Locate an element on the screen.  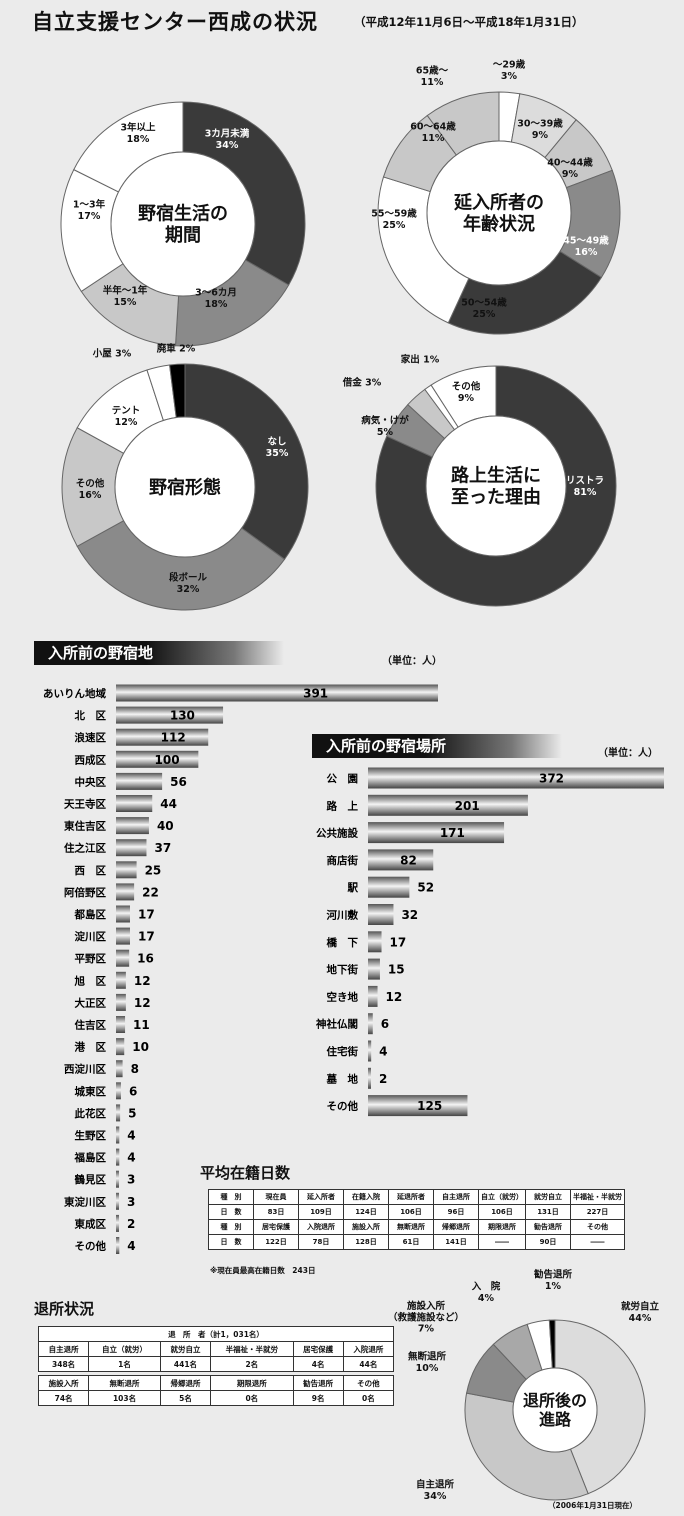
bar-value-place-3: 82 is located at coordinates (408, 860).